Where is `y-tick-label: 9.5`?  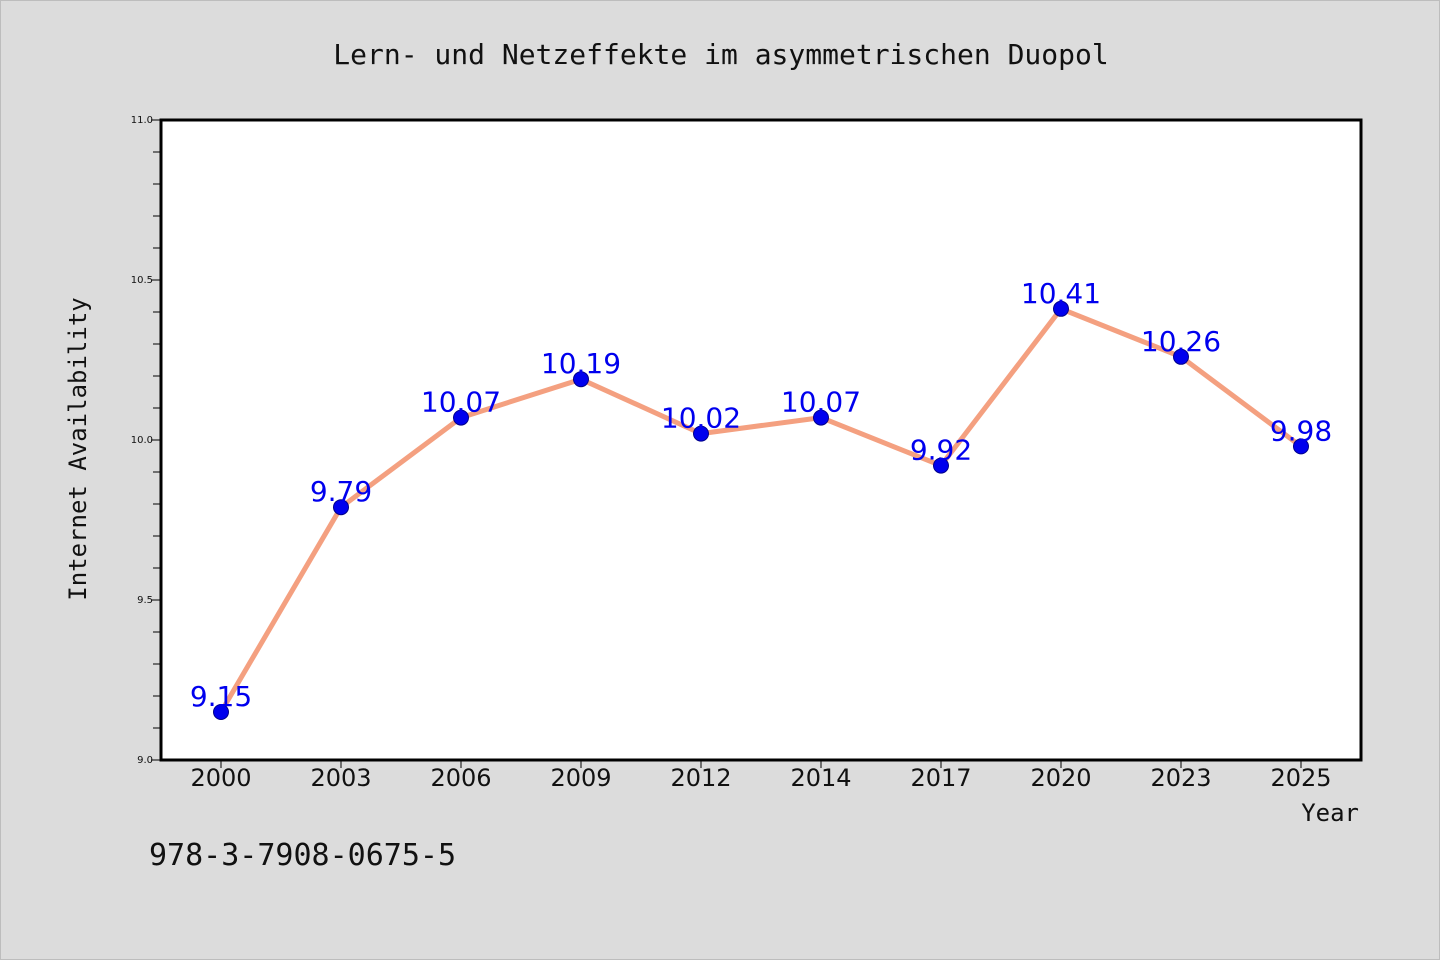 y-tick-label: 9.5 is located at coordinates (145, 600).